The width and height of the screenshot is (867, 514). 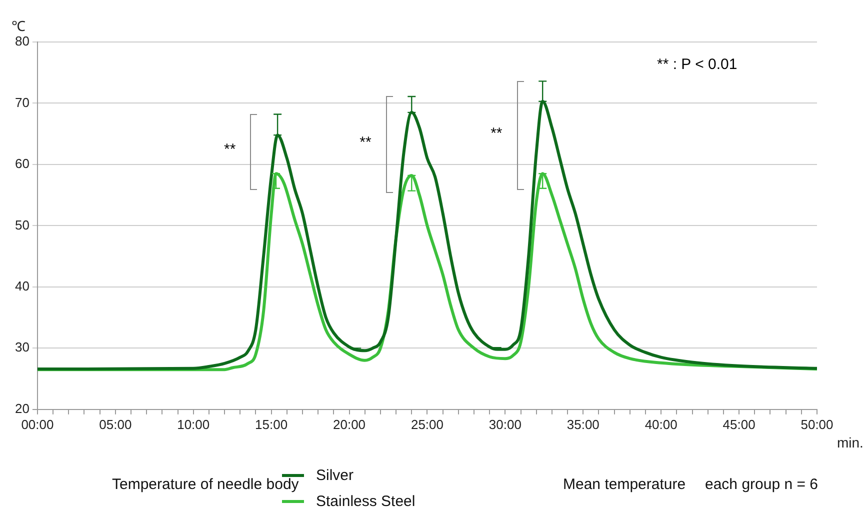 What do you see at coordinates (22, 41) in the screenshot?
I see `y-tick-label: 80` at bounding box center [22, 41].